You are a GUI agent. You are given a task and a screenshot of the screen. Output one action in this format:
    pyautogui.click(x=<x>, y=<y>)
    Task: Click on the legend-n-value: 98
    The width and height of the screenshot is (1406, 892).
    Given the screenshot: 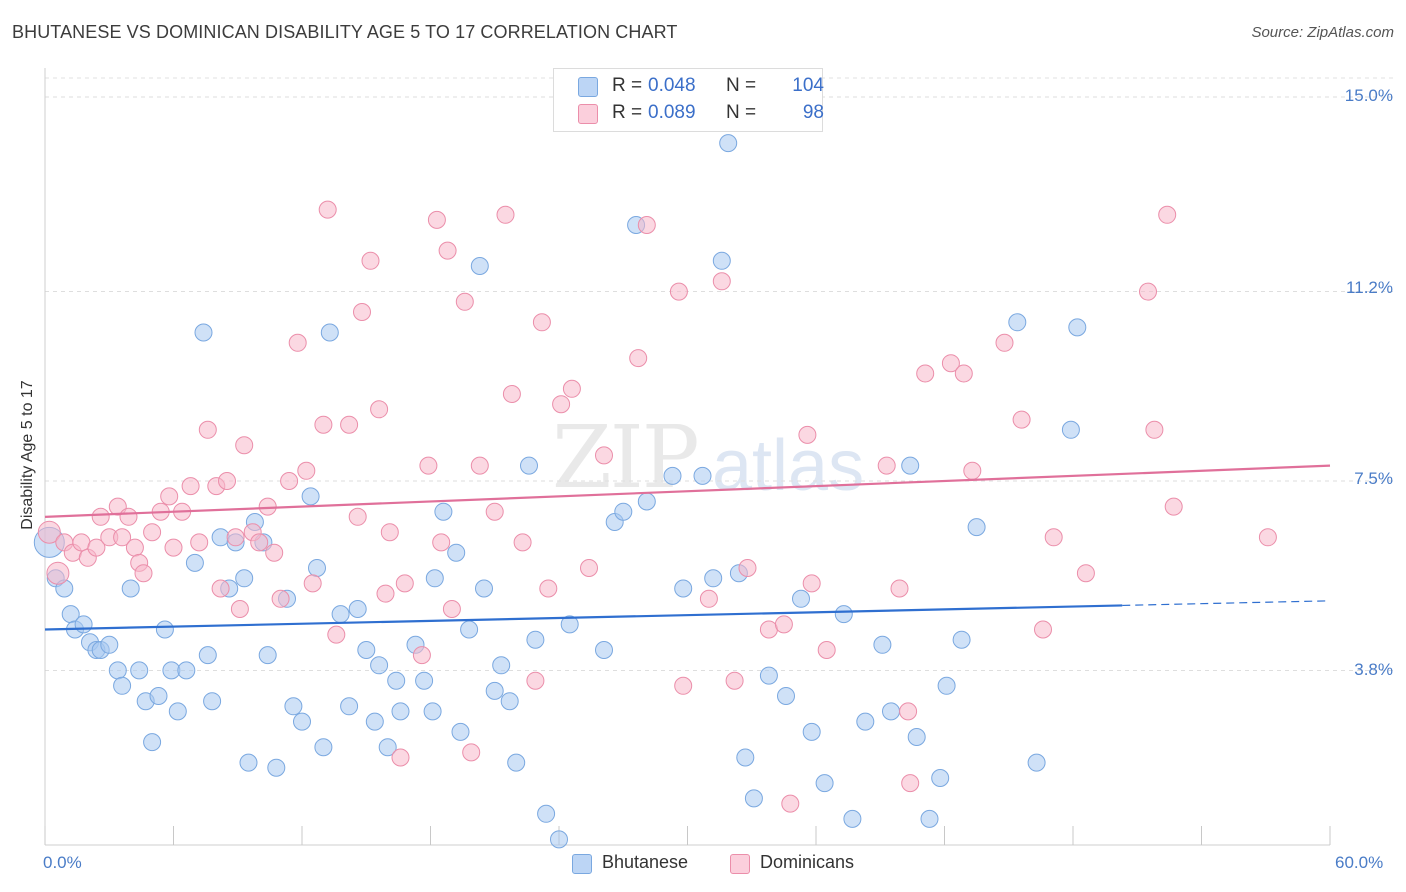 What is the action you would take?
    pyautogui.click(x=813, y=112)
    